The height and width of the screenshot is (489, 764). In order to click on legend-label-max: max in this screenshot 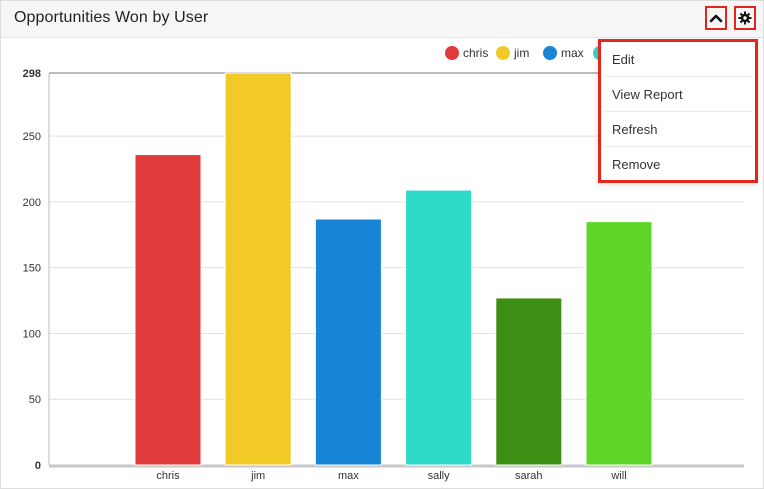, I will do `click(572, 53)`.